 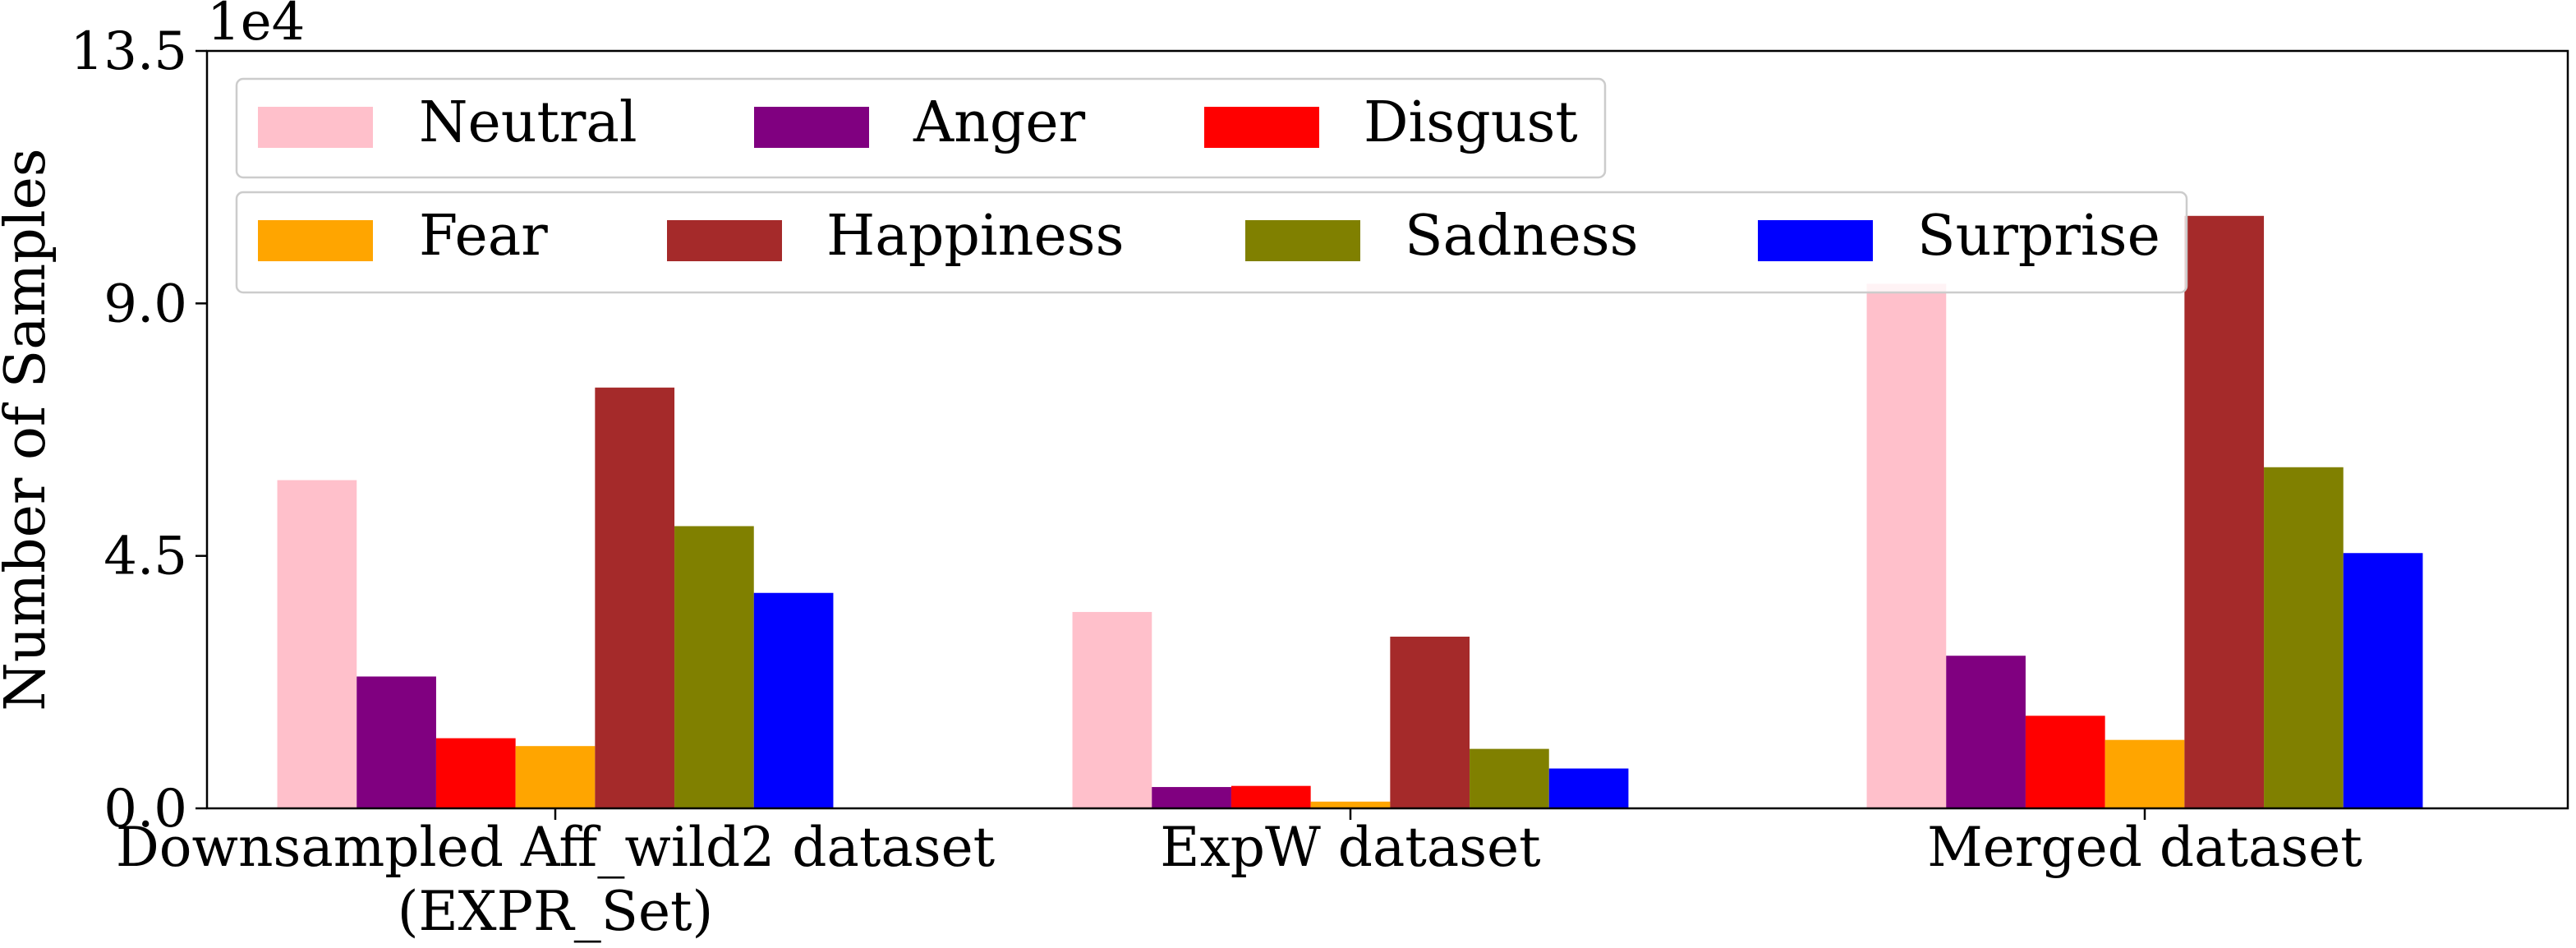 What do you see at coordinates (556, 911) in the screenshot?
I see `x-tick-label: (EXPR_Set)` at bounding box center [556, 911].